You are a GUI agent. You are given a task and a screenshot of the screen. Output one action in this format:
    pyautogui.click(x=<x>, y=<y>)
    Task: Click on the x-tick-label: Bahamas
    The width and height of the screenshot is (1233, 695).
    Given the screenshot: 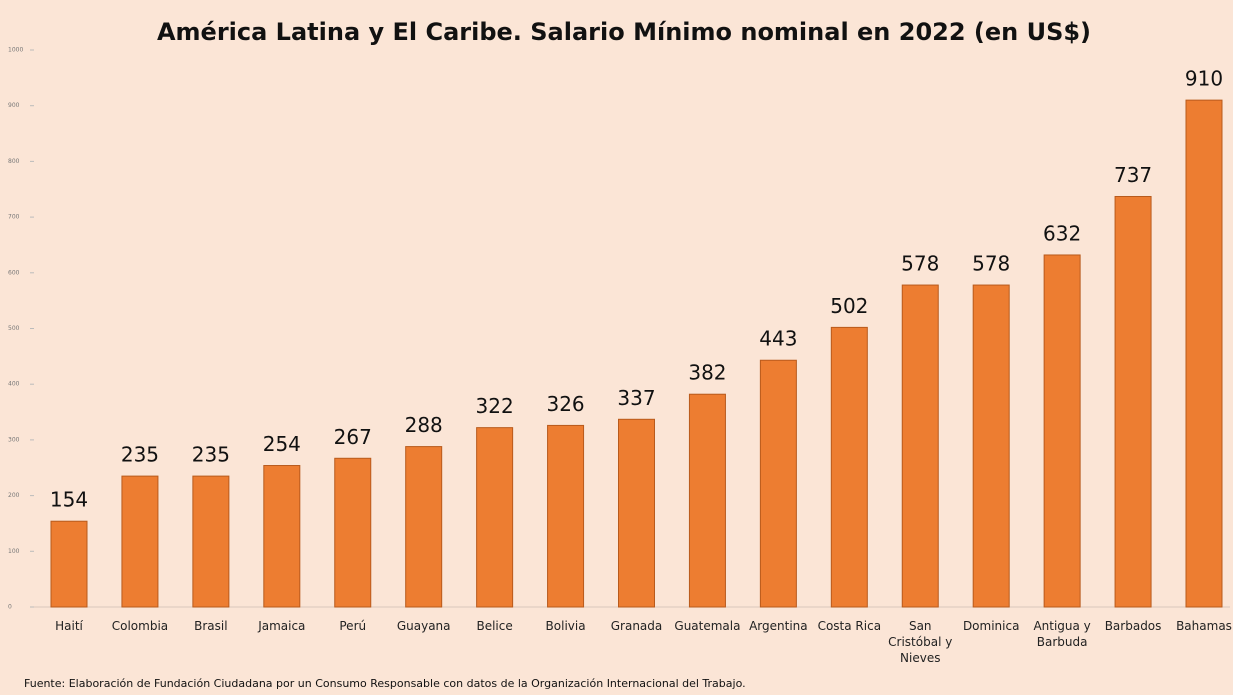 What is the action you would take?
    pyautogui.click(x=1204, y=626)
    